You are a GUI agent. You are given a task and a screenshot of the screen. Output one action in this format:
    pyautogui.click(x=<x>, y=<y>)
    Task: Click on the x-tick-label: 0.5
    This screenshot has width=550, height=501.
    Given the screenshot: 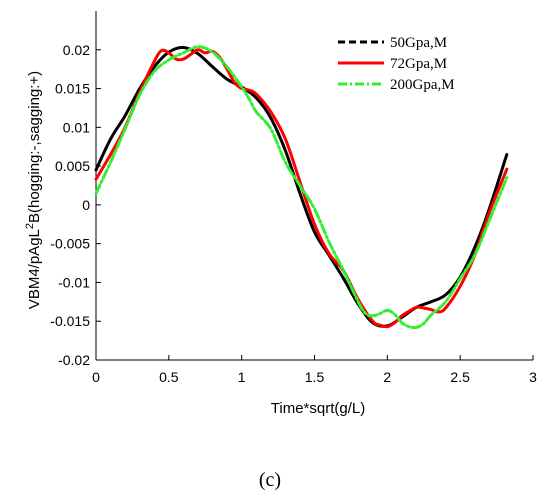 What is the action you would take?
    pyautogui.click(x=169, y=377)
    